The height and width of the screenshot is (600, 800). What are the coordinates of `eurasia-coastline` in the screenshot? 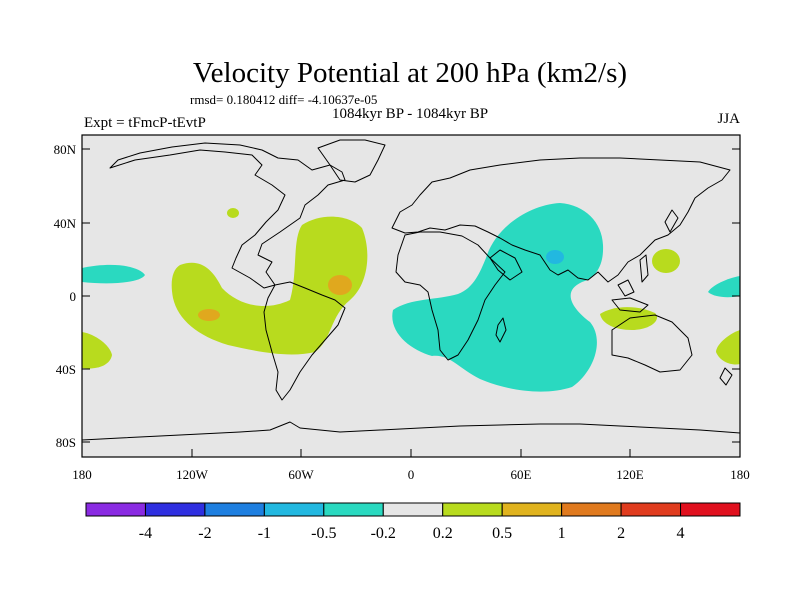 It's located at (561, 220).